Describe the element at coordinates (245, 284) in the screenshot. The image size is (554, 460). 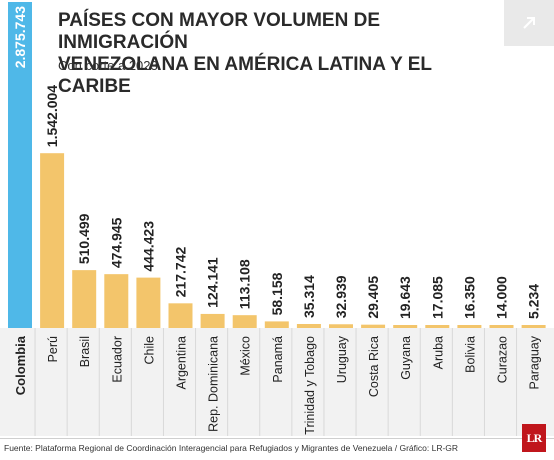
I see `data-label: 113.108` at that location.